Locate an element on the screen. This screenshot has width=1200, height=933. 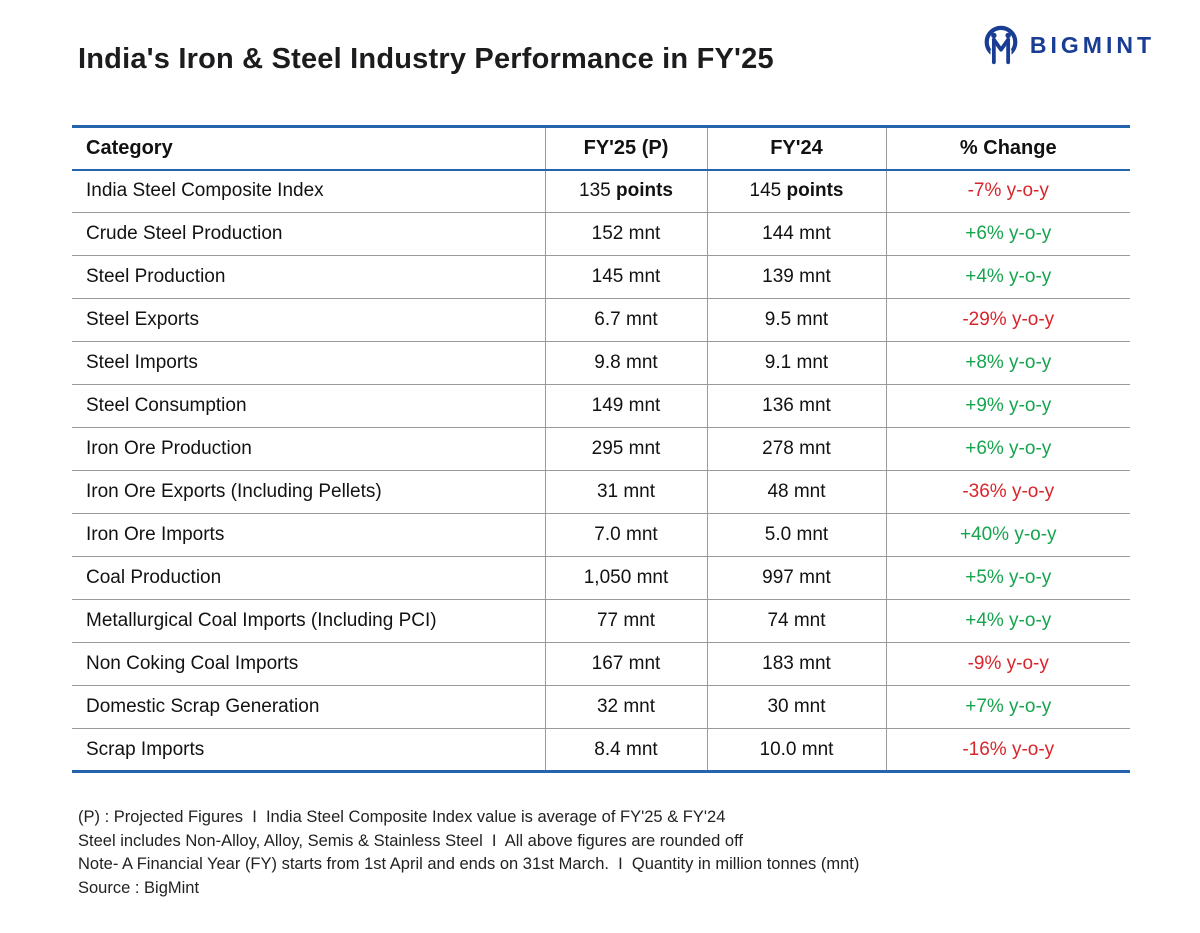
value-text: 144 is located at coordinates (781, 233).